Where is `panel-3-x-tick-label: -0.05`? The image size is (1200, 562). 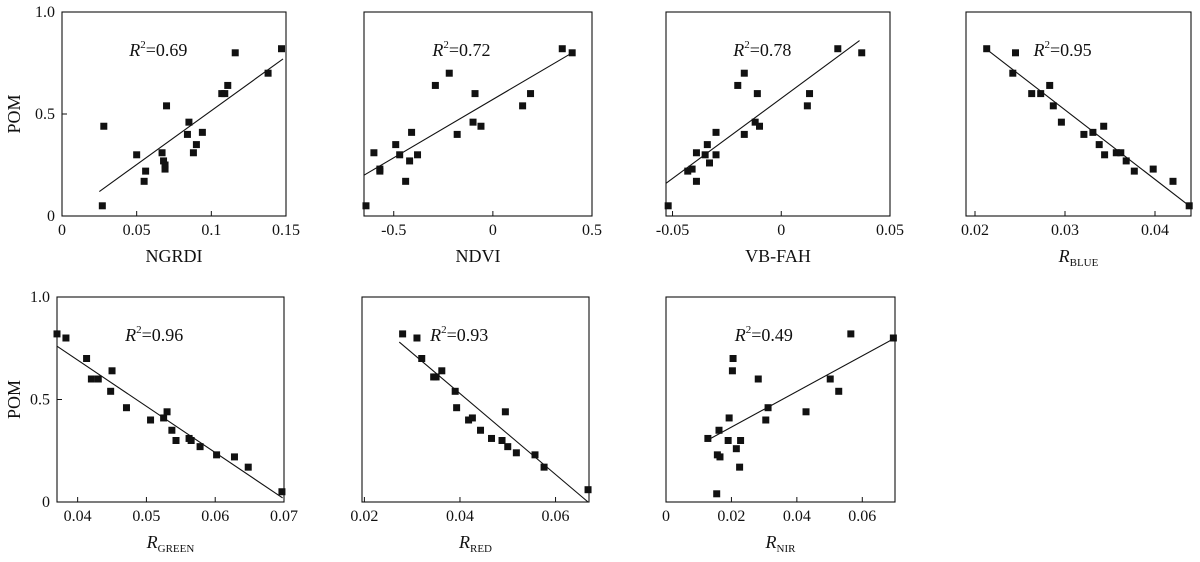 panel-3-x-tick-label: -0.05 is located at coordinates (672, 230).